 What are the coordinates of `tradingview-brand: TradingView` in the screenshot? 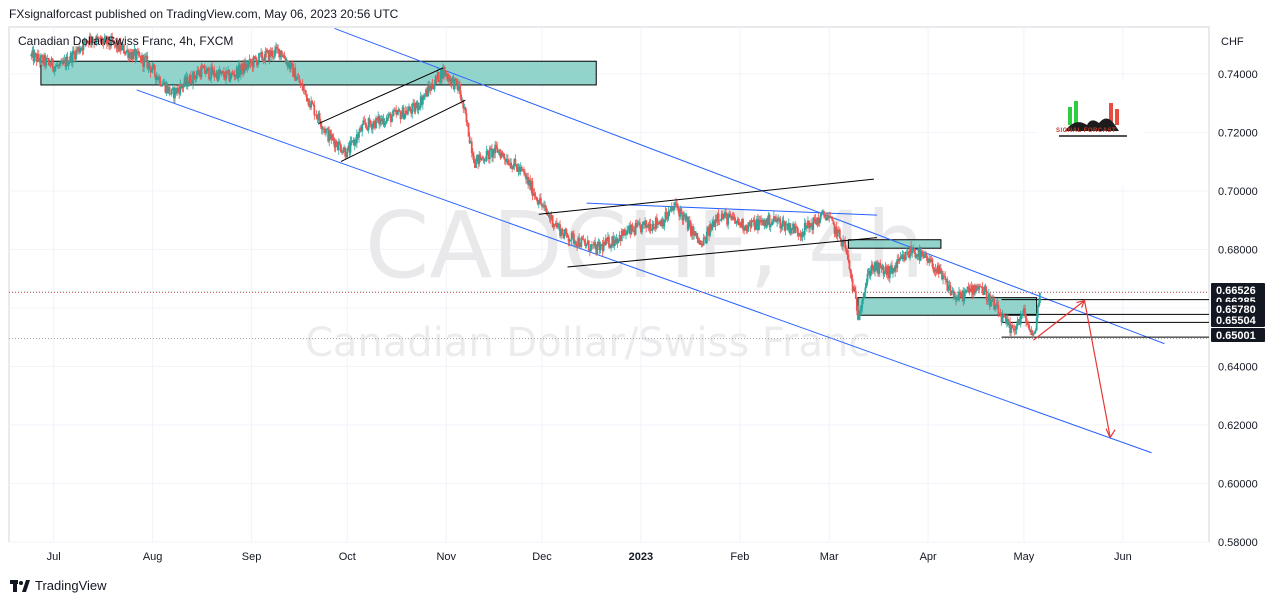 It's located at (58, 585).